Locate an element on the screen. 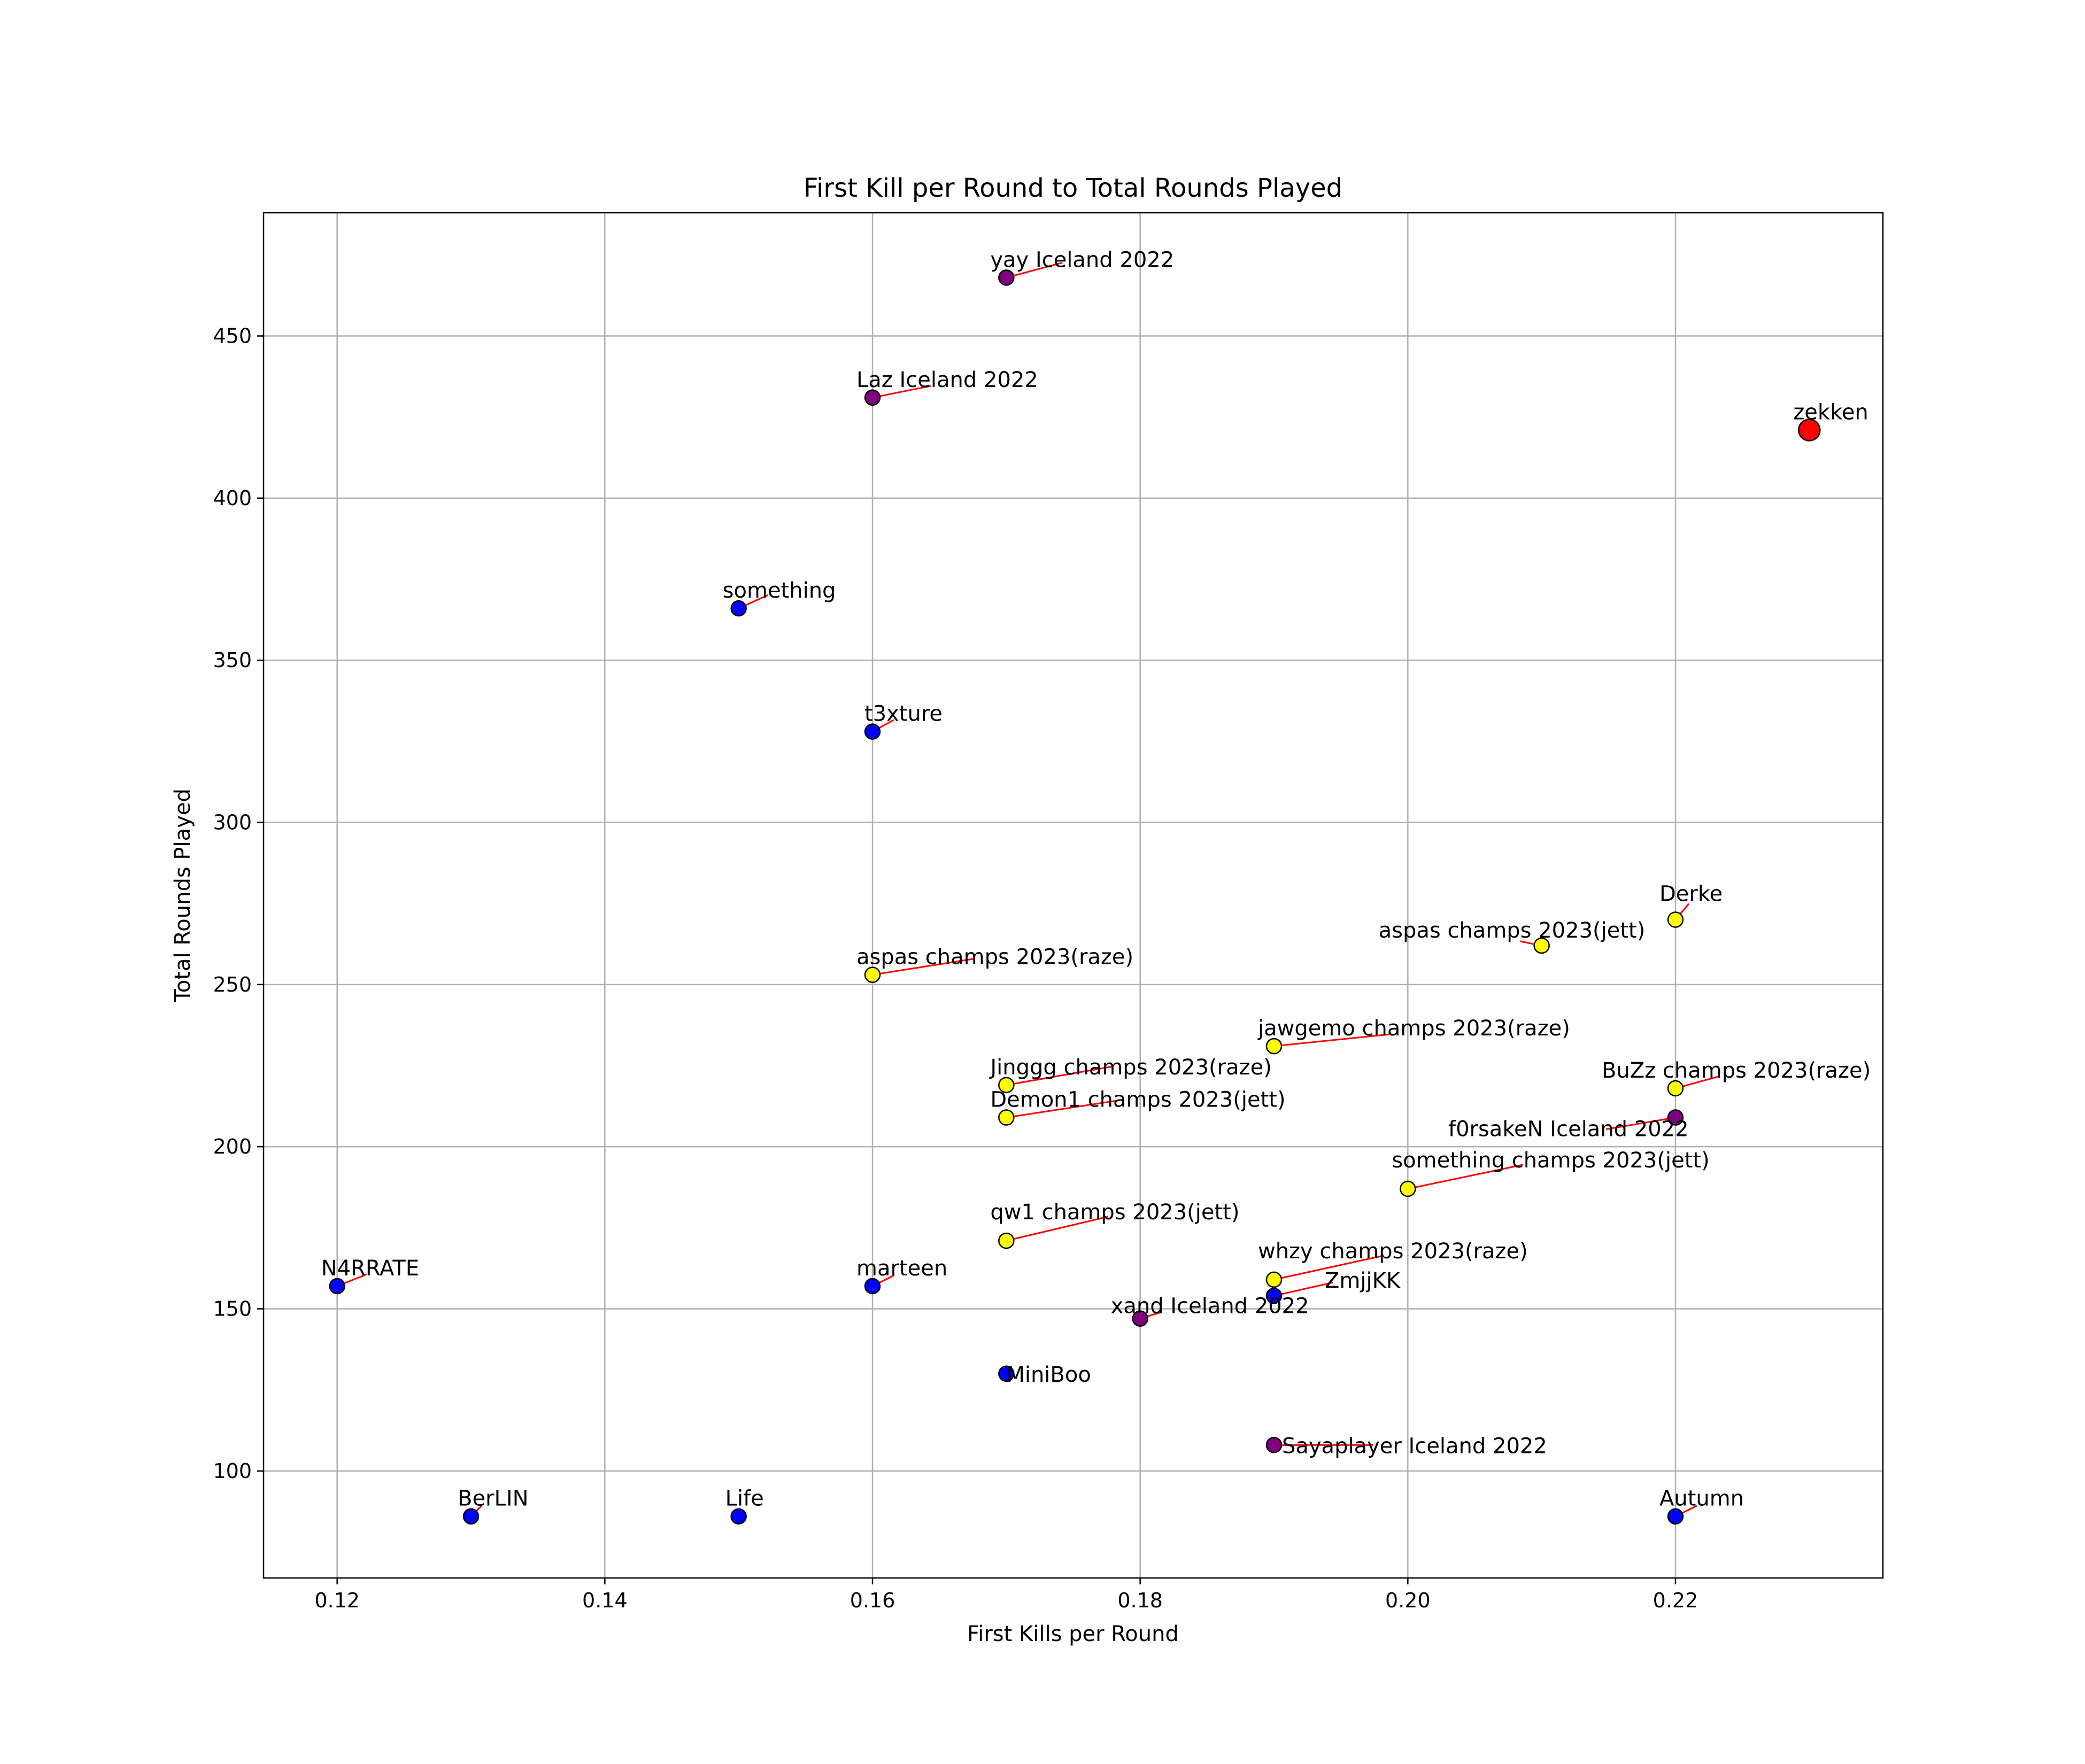 This screenshot has height=1764, width=2085. label-connector-demon1-champs-2023-jett is located at coordinates (1062, 1109).